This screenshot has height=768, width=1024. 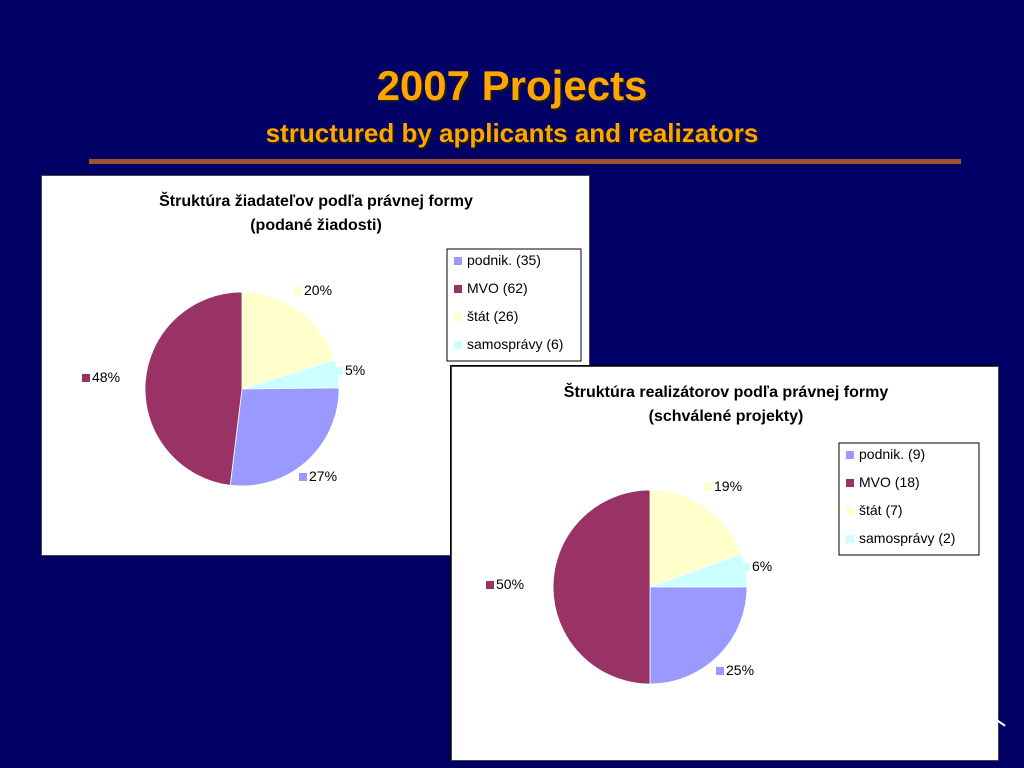 I want to click on legend-item-0: podnik. (35), so click(x=504, y=260).